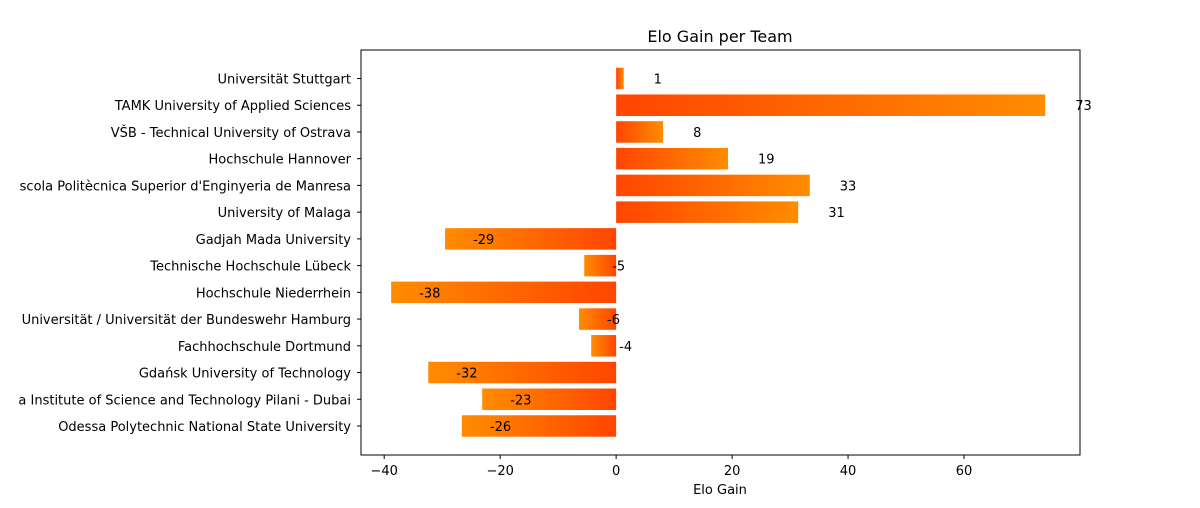 This screenshot has height=508, width=1200. I want to click on data-label: -29, so click(483, 240).